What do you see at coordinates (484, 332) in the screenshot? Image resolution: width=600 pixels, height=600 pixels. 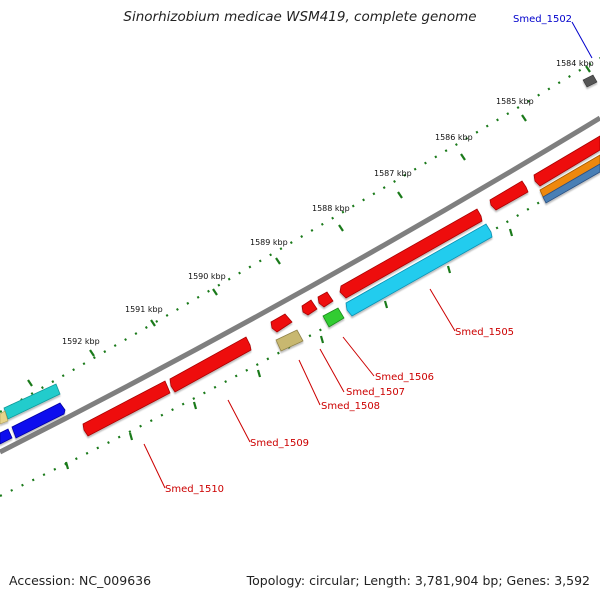 I see `gene-label-smed-1505: Smed_1505` at bounding box center [484, 332].